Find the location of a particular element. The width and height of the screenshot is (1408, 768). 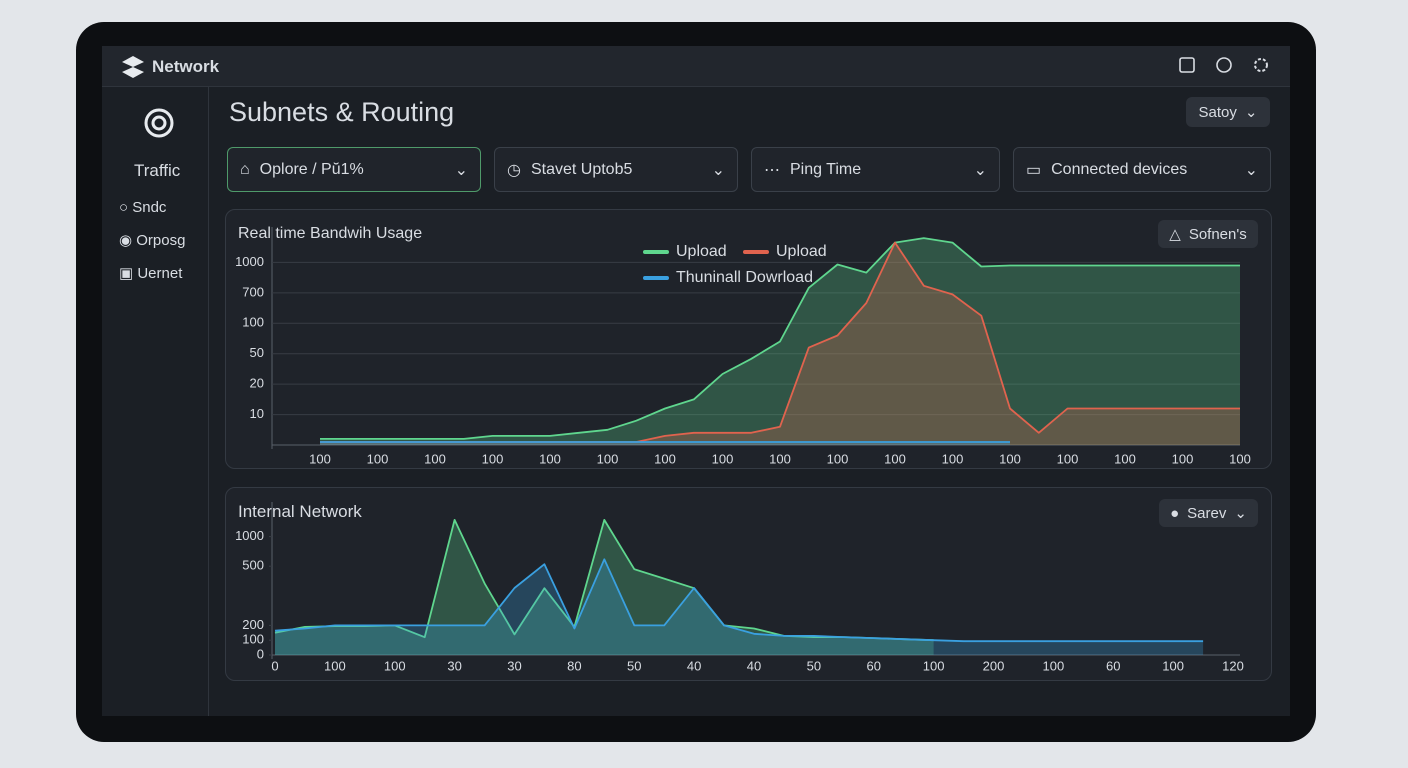

chart-title: Internal Network is located at coordinates (300, 511).